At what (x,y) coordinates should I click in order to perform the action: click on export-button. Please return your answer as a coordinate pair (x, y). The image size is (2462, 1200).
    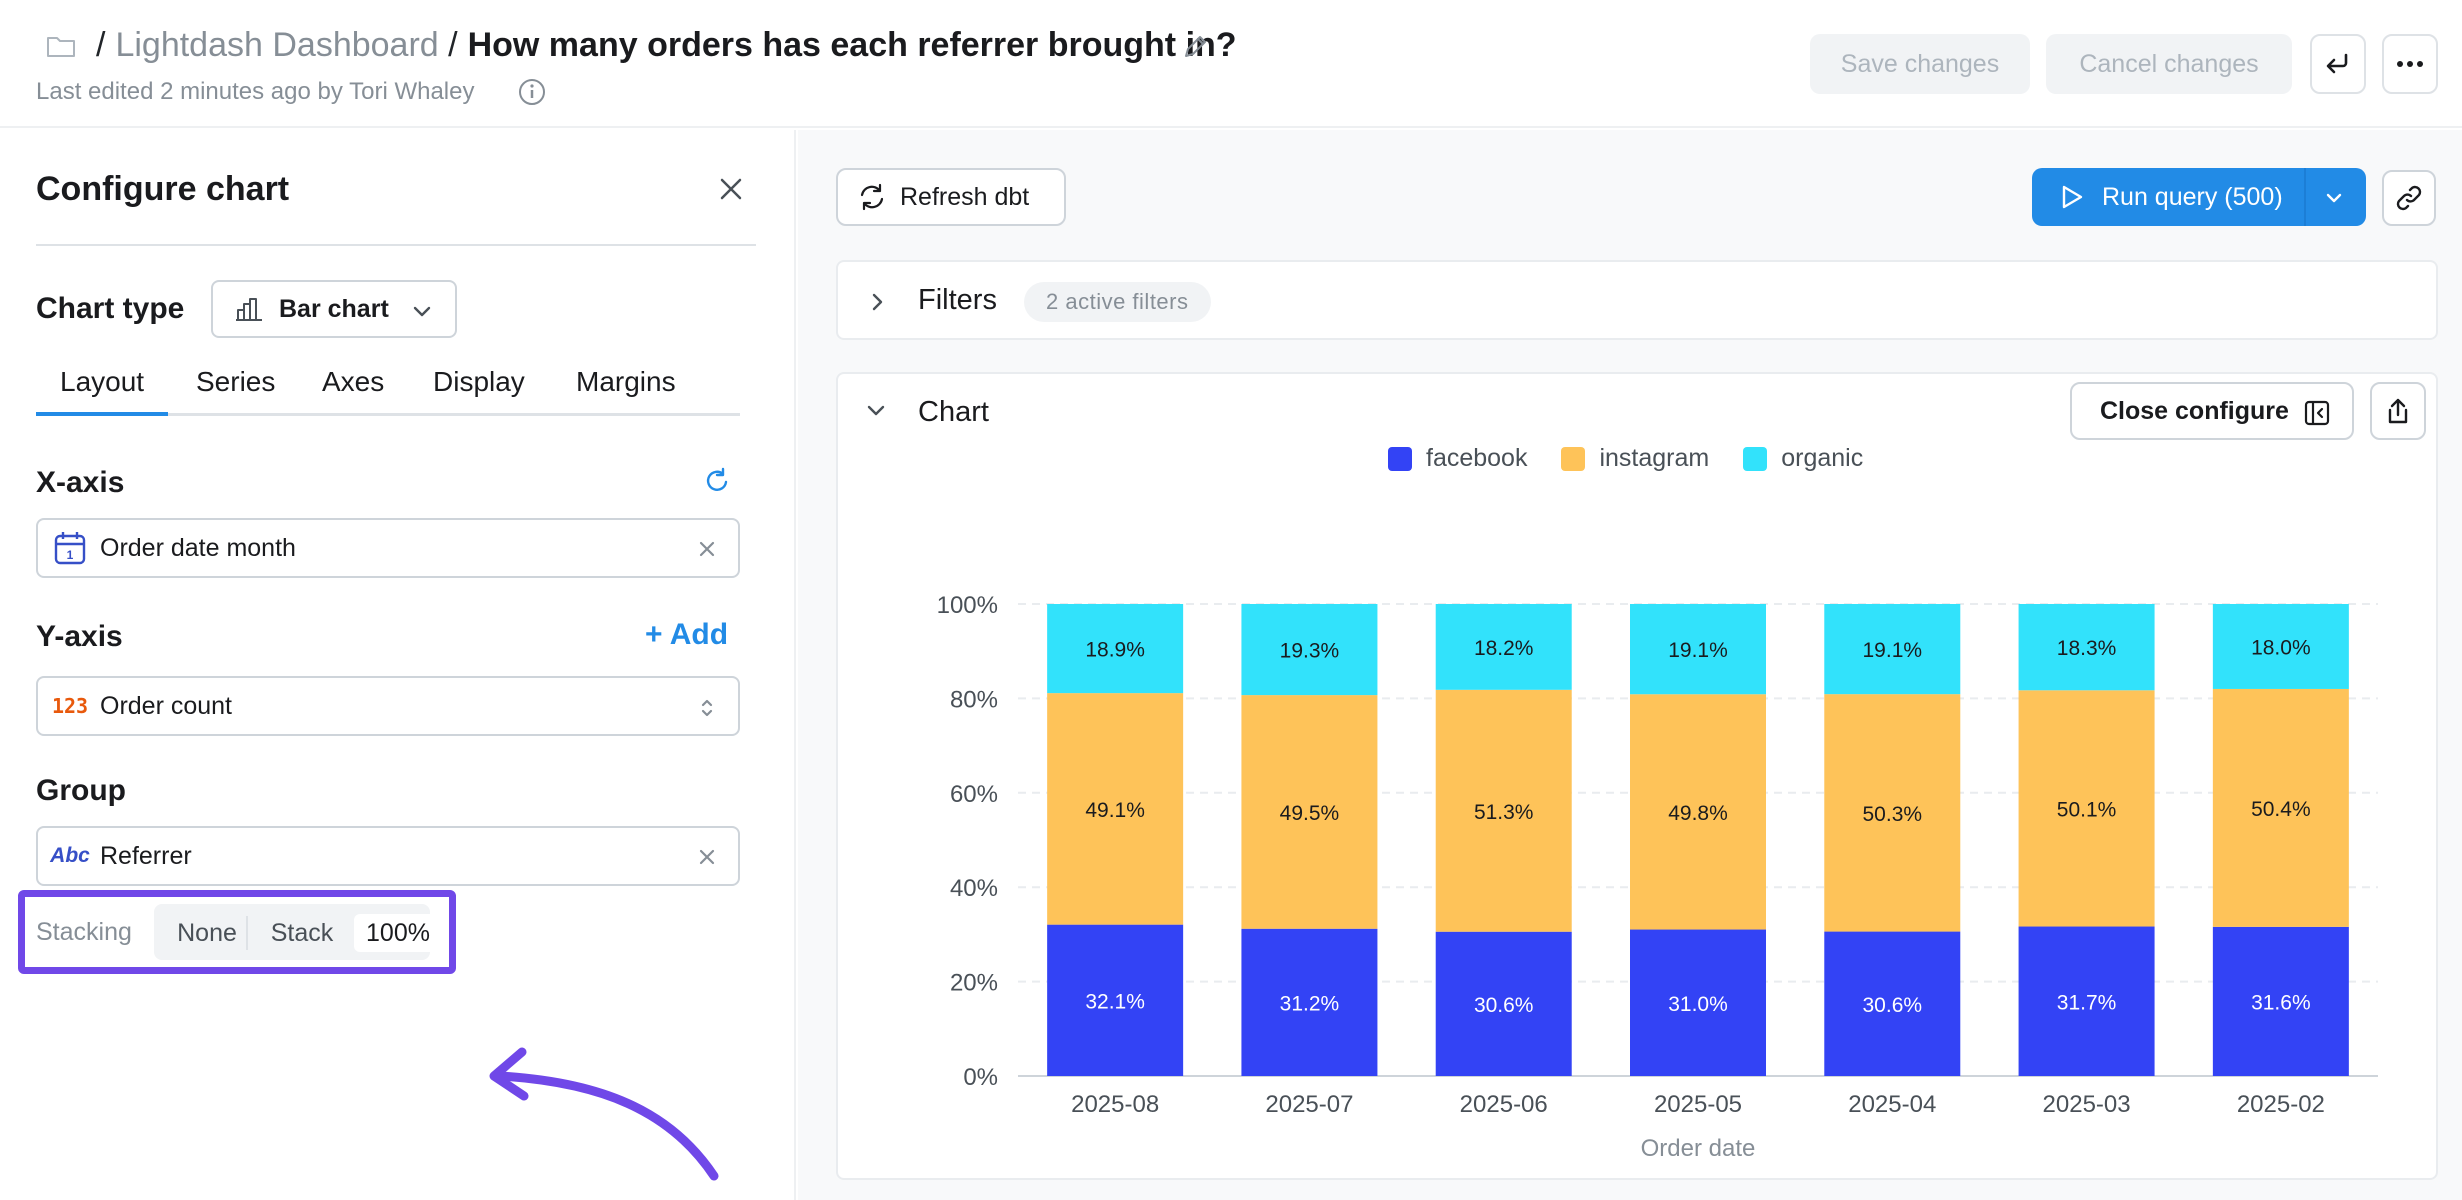
    Looking at the image, I should click on (2398, 411).